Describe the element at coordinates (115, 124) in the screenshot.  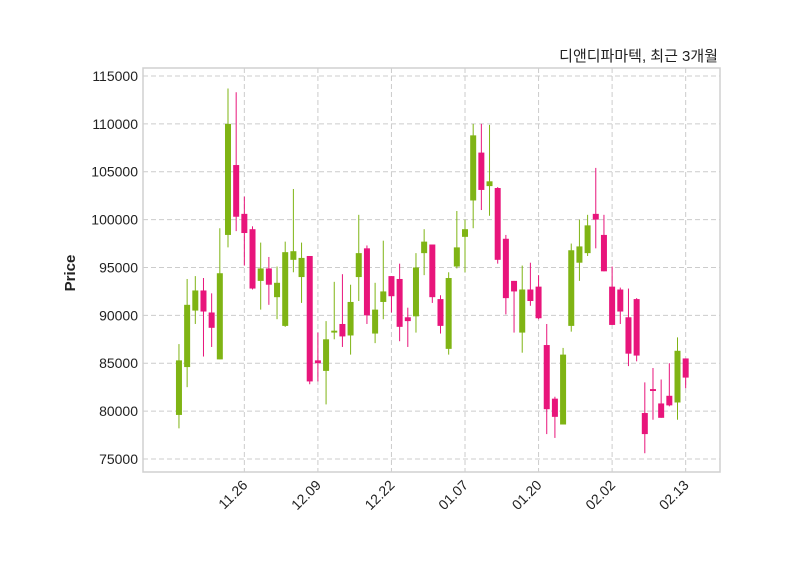
I see `y-tick-label: 110000` at that location.